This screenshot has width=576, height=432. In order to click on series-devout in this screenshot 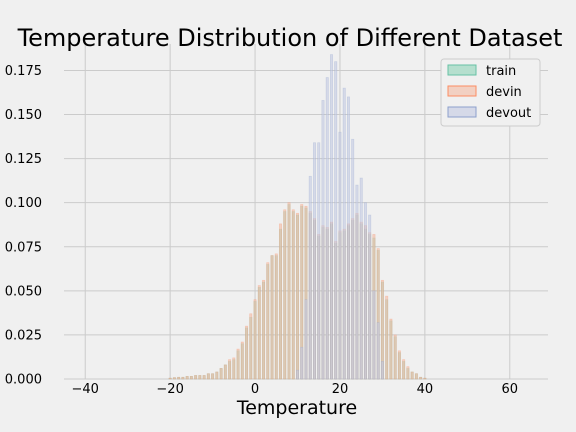, I will do `click(340, 217)`.